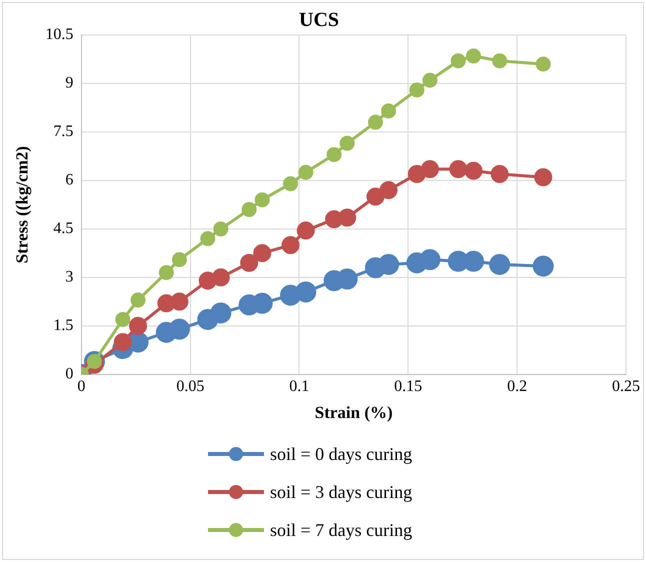 The width and height of the screenshot is (646, 562). I want to click on y-tick-label: 1.5, so click(63, 325).